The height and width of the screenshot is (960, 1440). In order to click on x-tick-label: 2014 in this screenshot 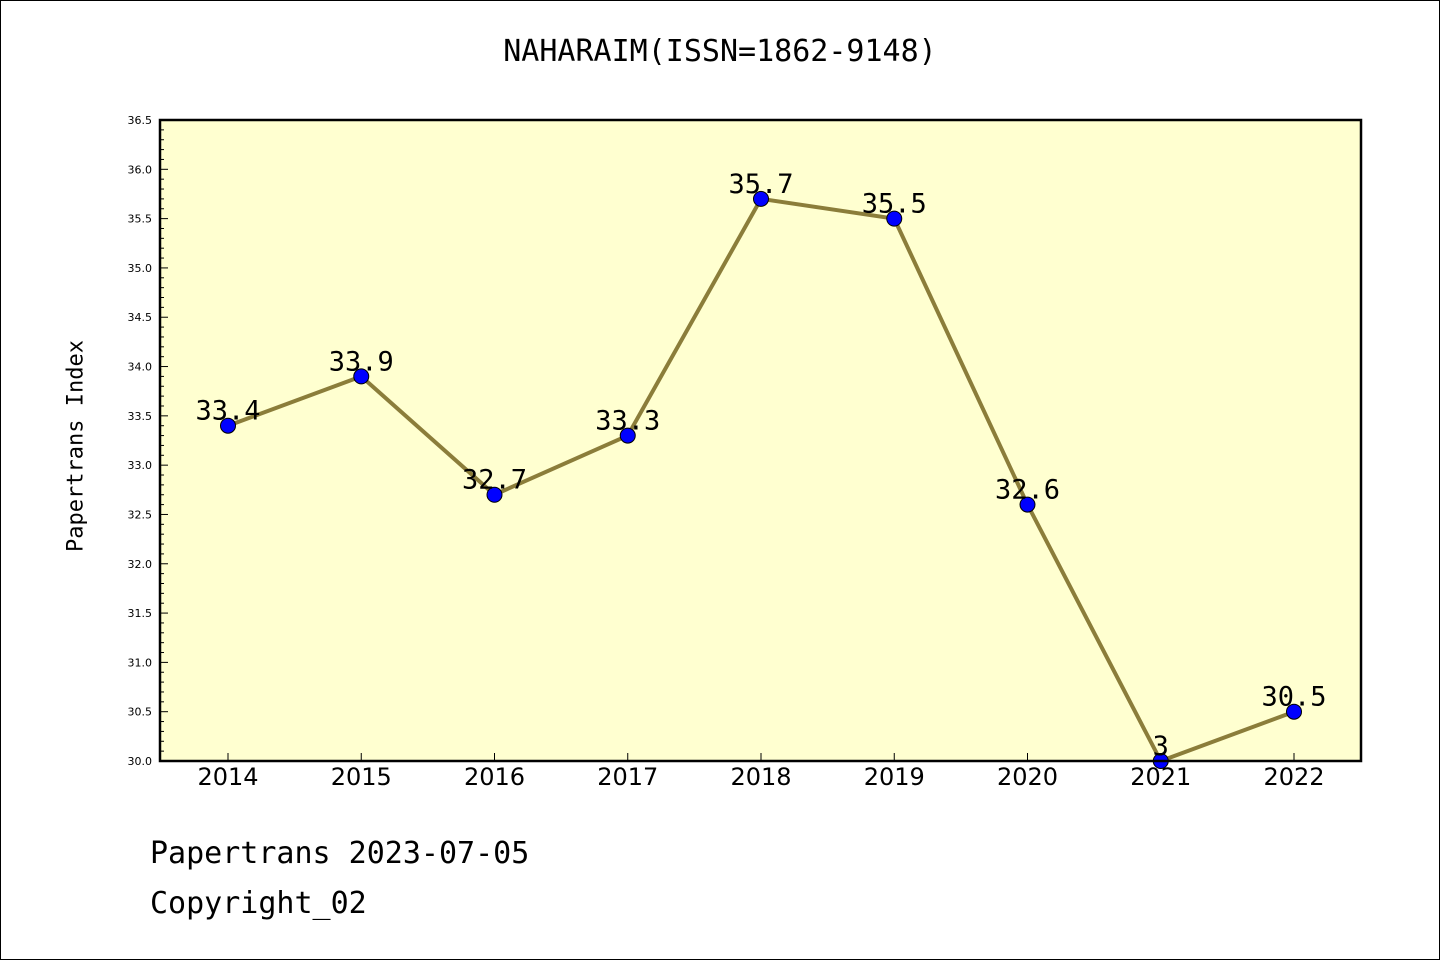, I will do `click(227, 777)`.